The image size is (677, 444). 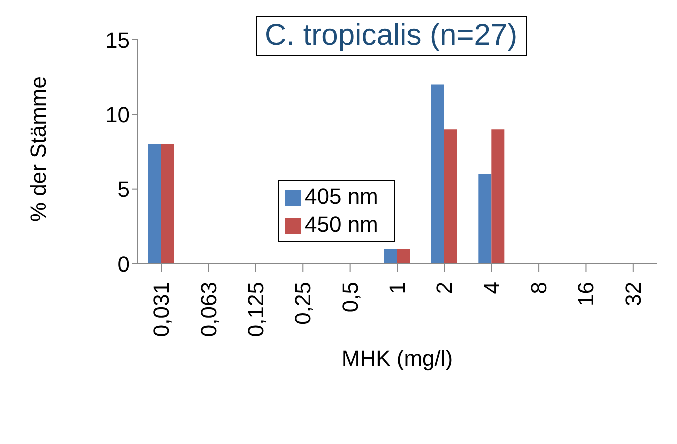 What do you see at coordinates (539, 288) in the screenshot?
I see `x-tick-label: 8` at bounding box center [539, 288].